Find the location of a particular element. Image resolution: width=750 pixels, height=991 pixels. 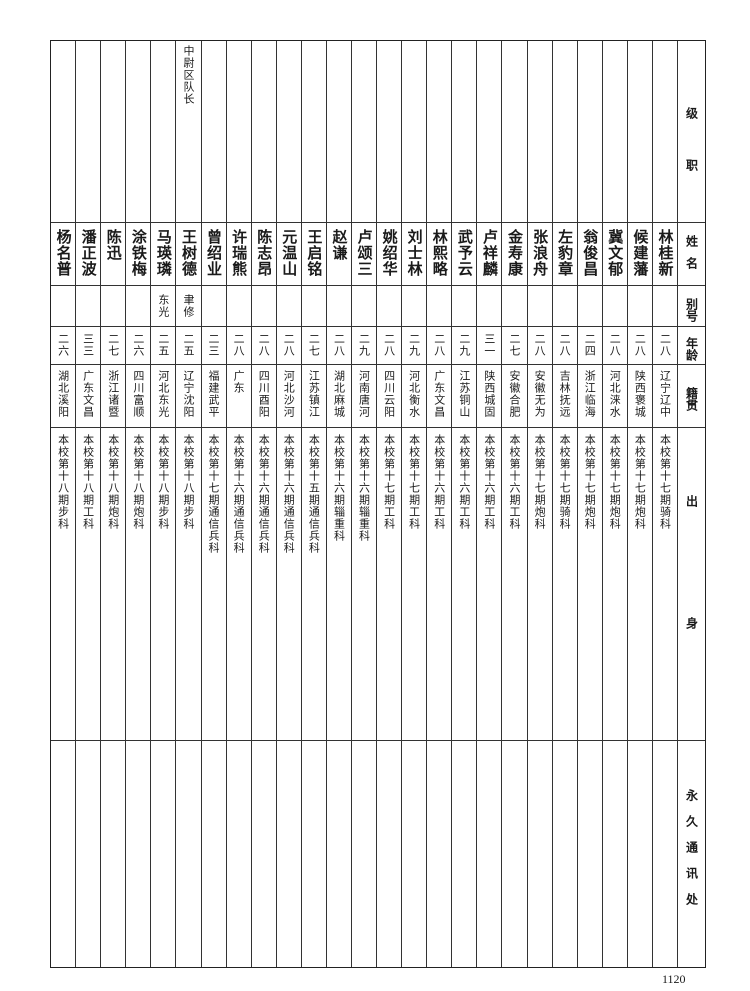

cell-name: 卢祥麟 is located at coordinates (489, 254).